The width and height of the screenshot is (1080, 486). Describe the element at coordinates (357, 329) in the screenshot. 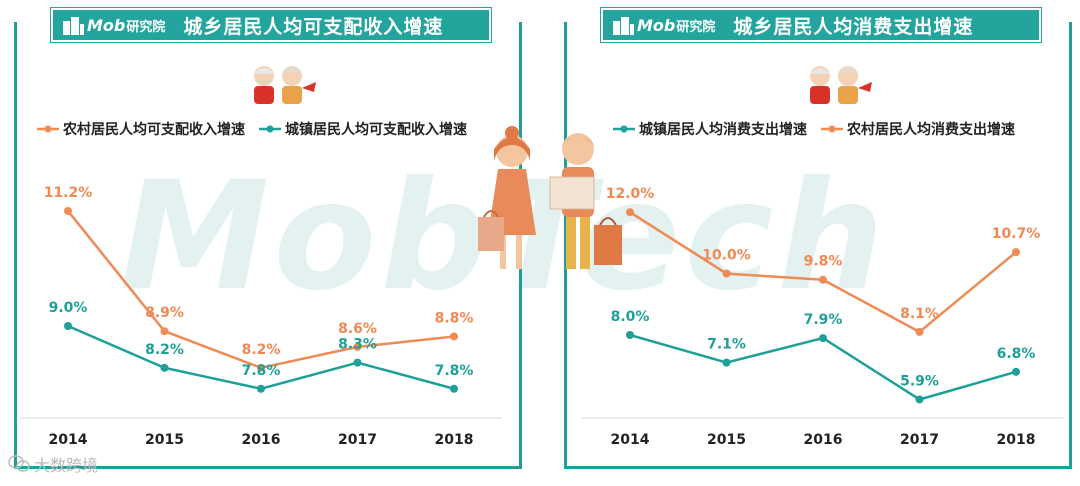

I see `data-label: 8.6%` at that location.